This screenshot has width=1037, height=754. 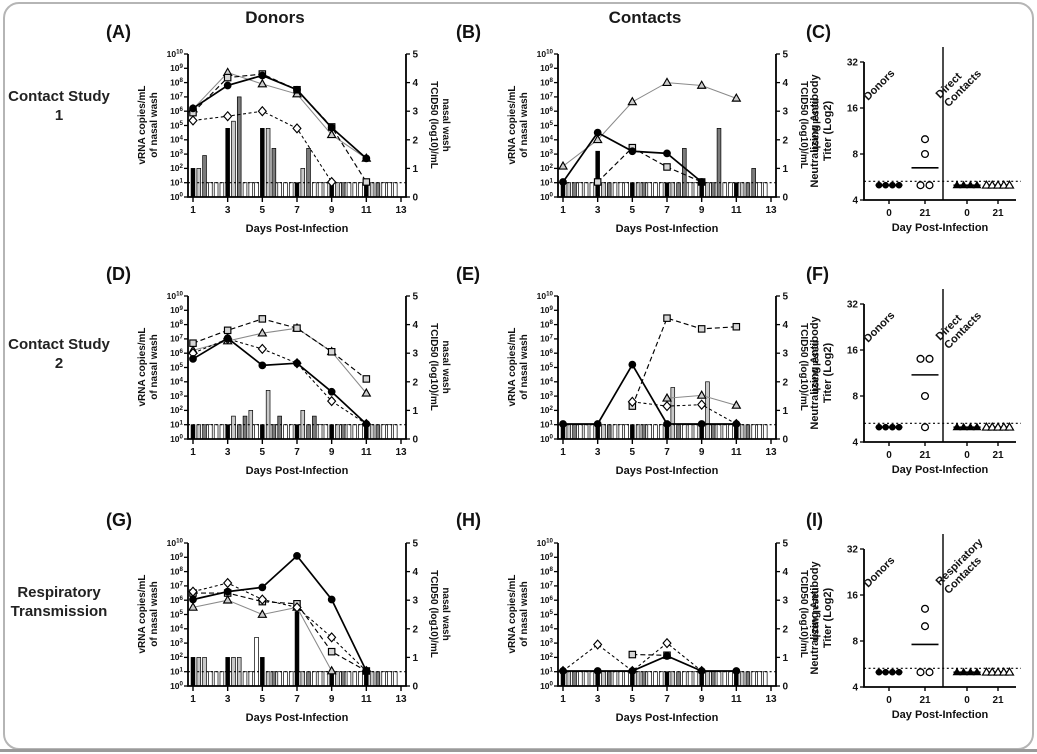 I want to click on svg-text: Day Post-Infection, so click(x=940, y=470).